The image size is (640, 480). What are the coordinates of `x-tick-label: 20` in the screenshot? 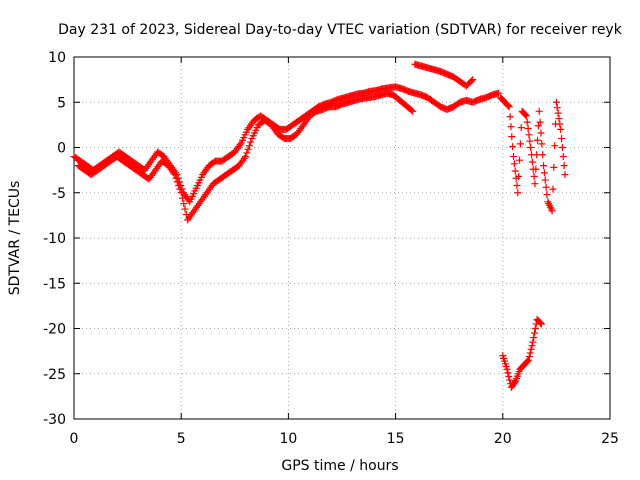 It's located at (503, 439).